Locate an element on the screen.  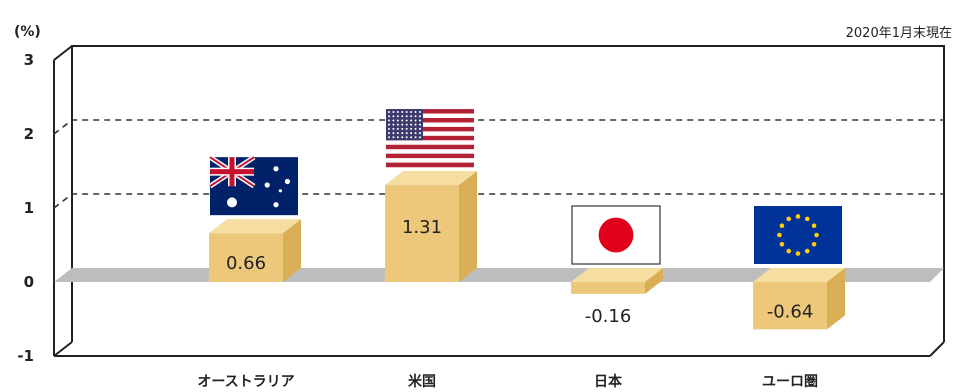
japan-flag is located at coordinates (616, 235).